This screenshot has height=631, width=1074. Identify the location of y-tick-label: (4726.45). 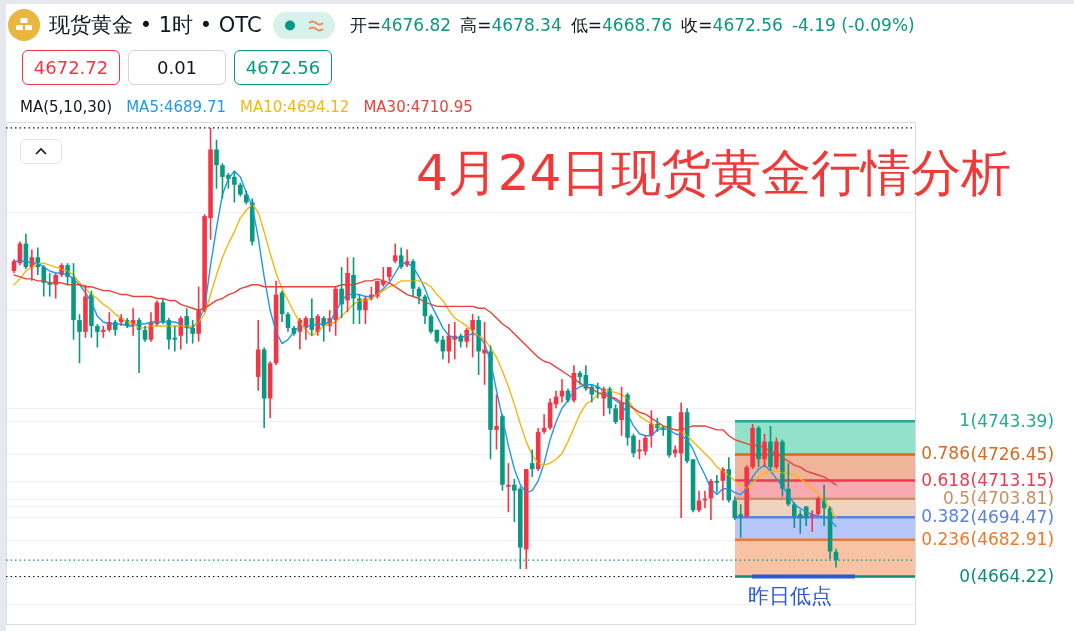
(1012, 453).